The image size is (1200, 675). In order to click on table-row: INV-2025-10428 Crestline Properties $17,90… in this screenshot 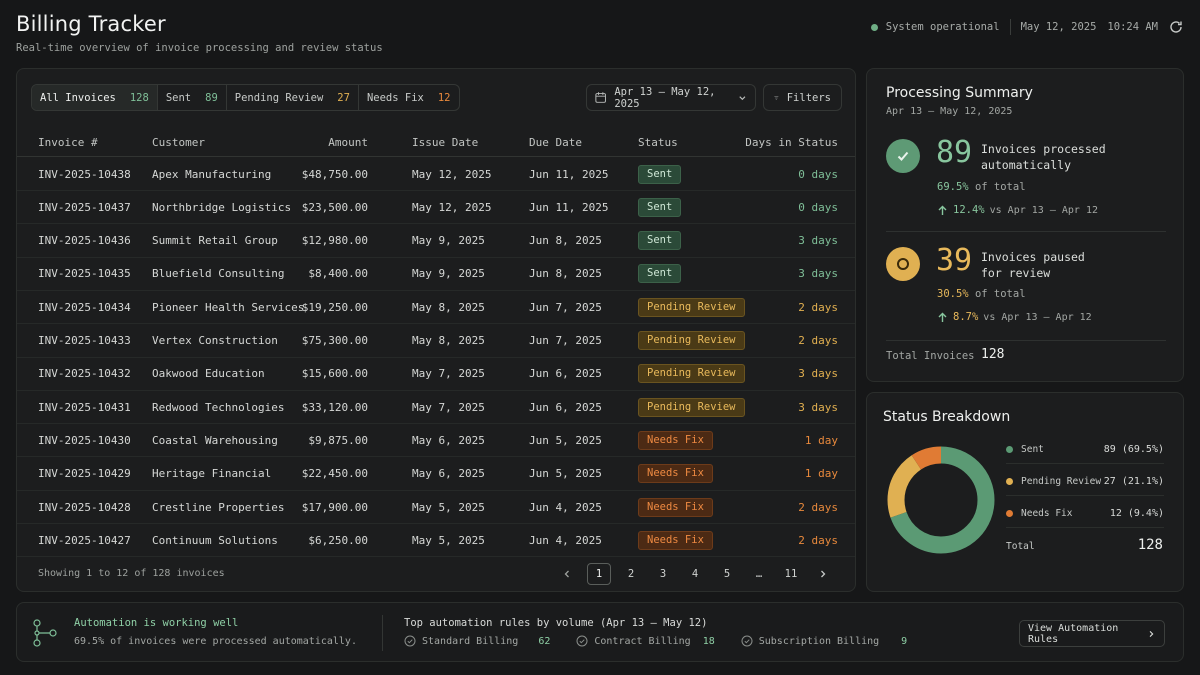, I will do `click(436, 507)`.